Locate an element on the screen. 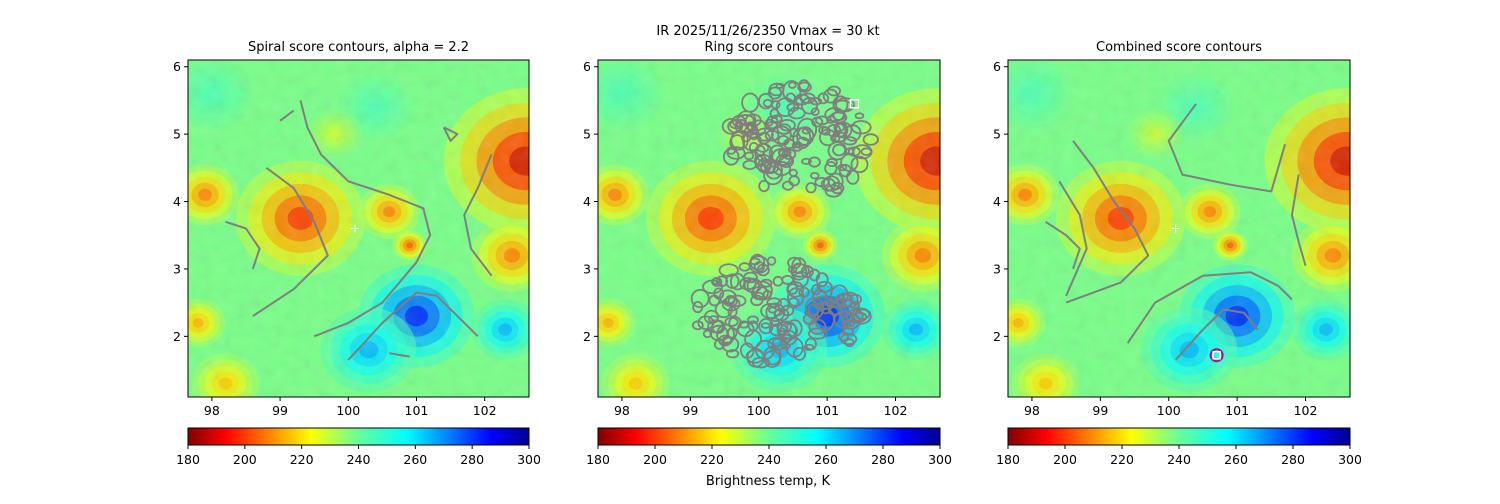 Image resolution: width=1500 pixels, height=504 pixels. x-tick-label: 99 is located at coordinates (280, 410).